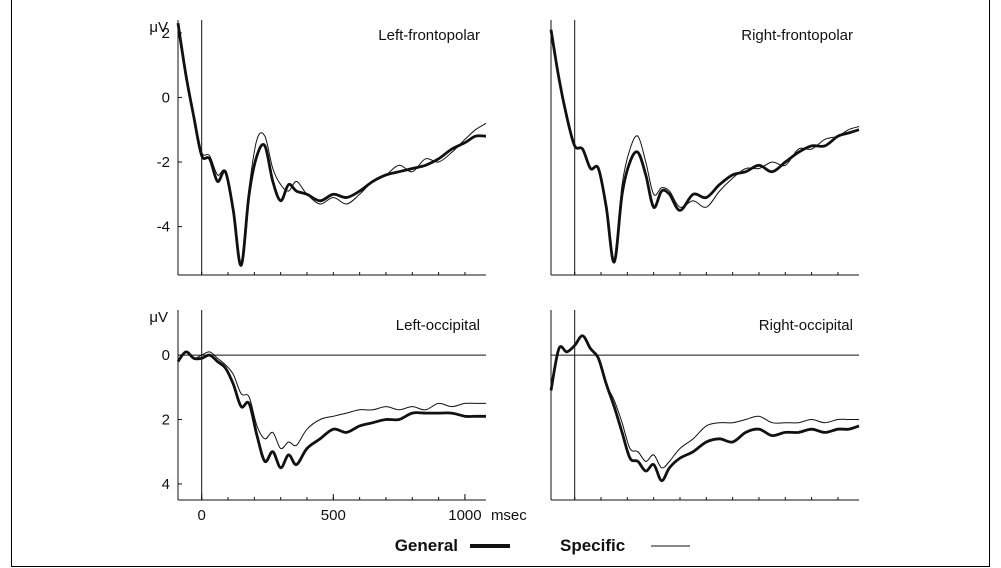  I want to click on left-occipital-y-tick-label: 4, so click(166, 484).